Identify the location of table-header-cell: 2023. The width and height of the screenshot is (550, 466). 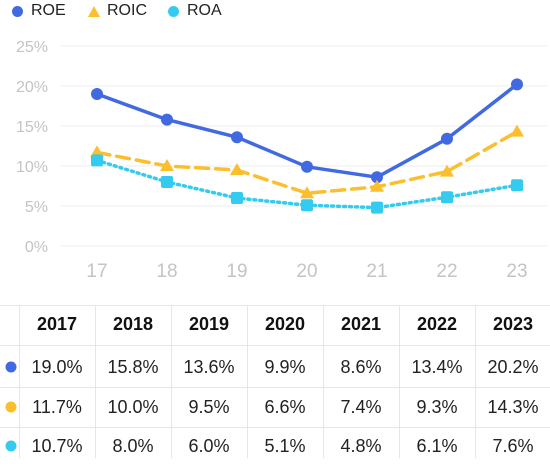
(513, 324).